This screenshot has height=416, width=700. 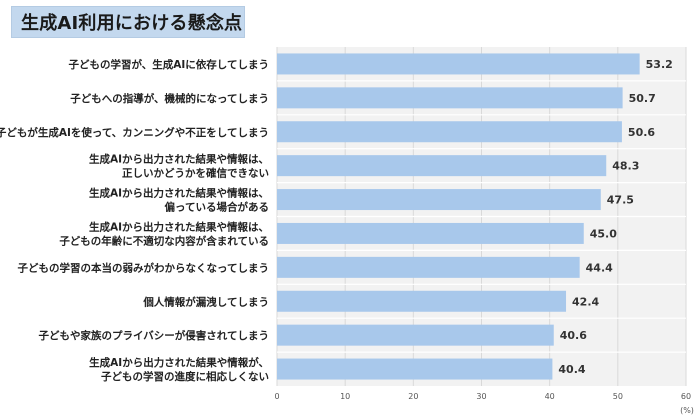 What do you see at coordinates (618, 396) in the screenshot?
I see `x-tick-label: 50` at bounding box center [618, 396].